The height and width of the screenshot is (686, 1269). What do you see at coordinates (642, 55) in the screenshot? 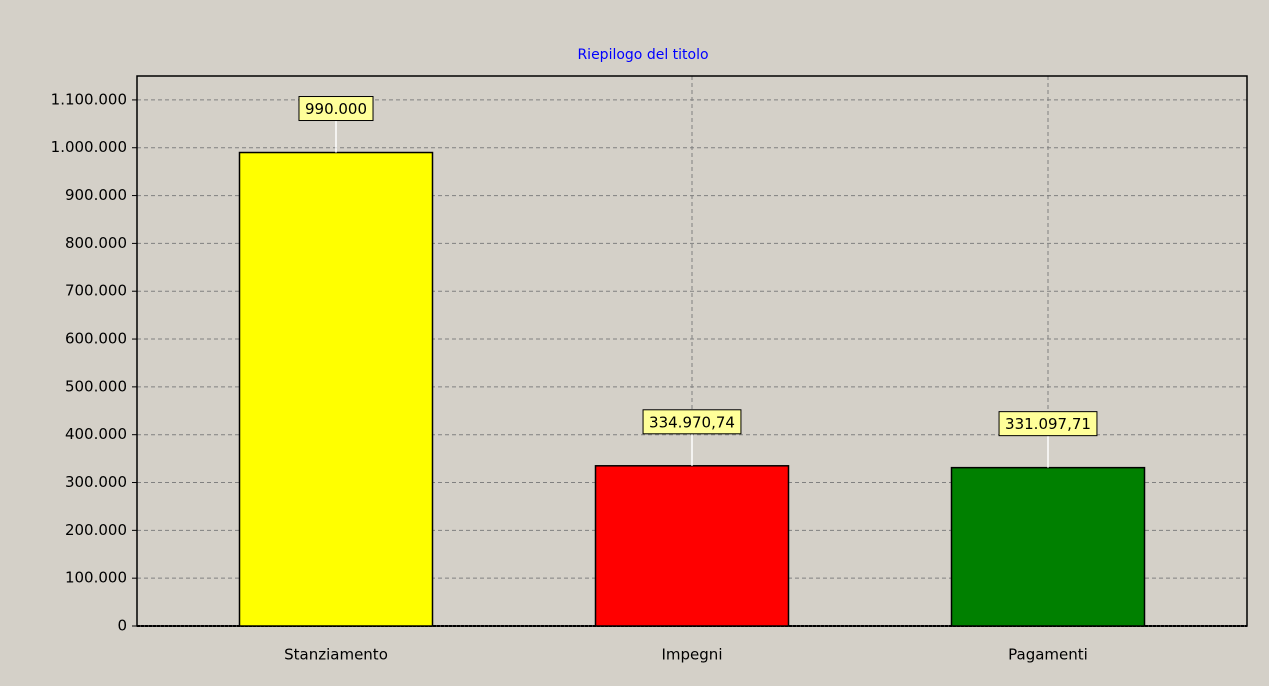
I see `chart-title: Riepilogo del titolo` at bounding box center [642, 55].